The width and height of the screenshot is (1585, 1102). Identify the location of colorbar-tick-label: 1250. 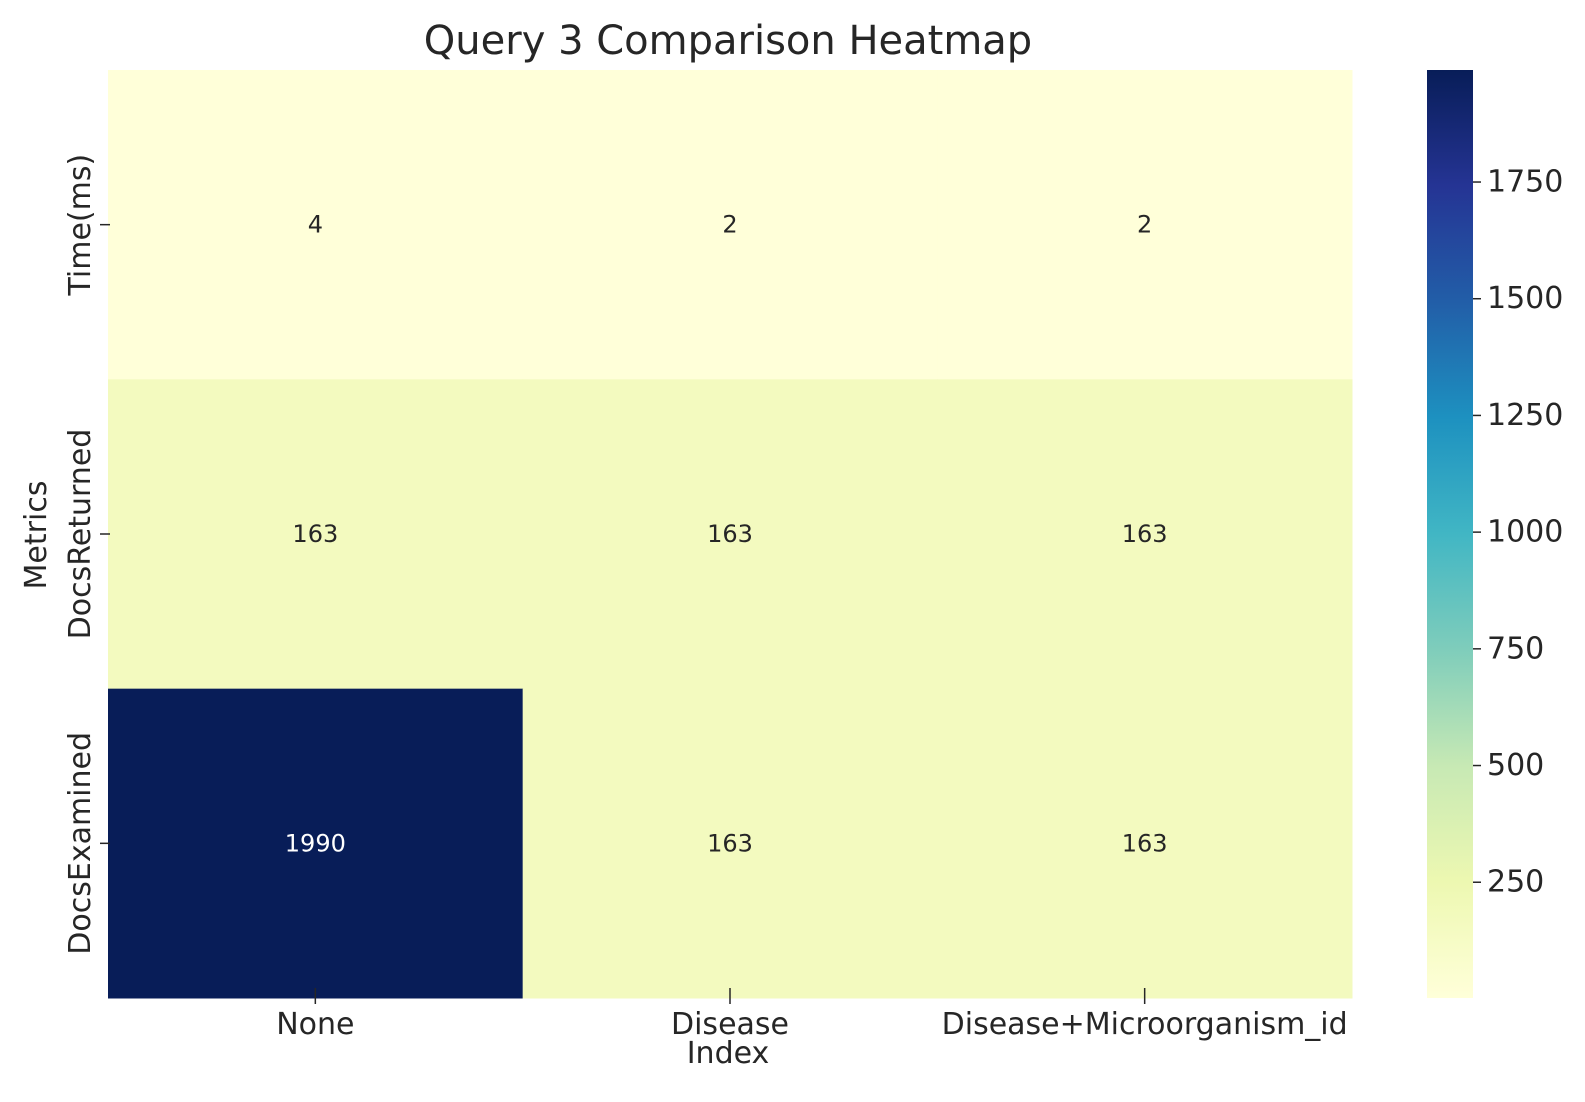
(1525, 415).